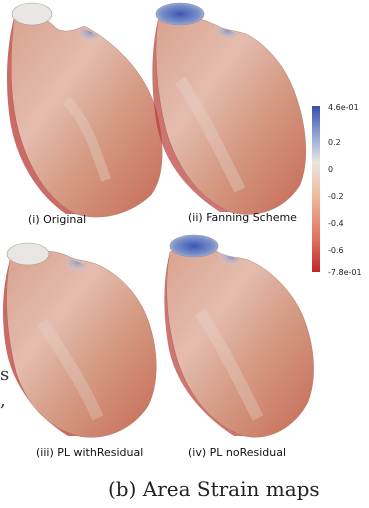 This screenshot has height=508, width=369. Describe the element at coordinates (340, 190) in the screenshot. I see `colorbar: 4.6e-01 0.2 0 -0.2 -0.4 -0.6 -7.8e-01` at that location.